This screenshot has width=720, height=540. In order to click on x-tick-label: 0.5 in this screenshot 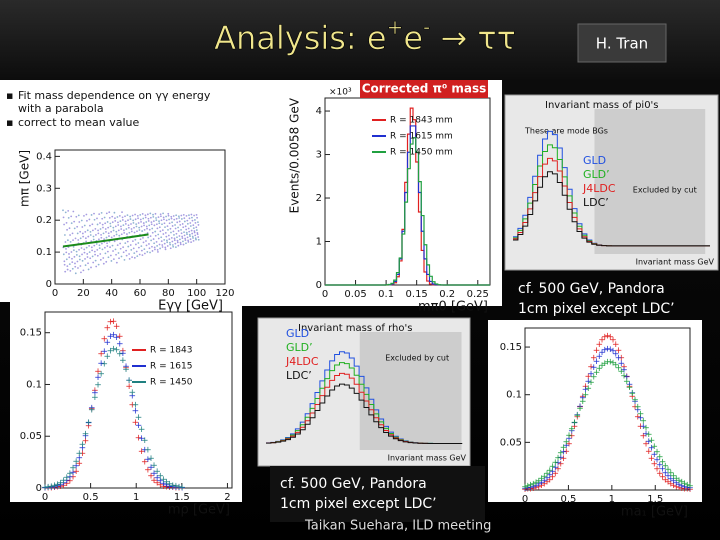, I will do `click(568, 499)`.